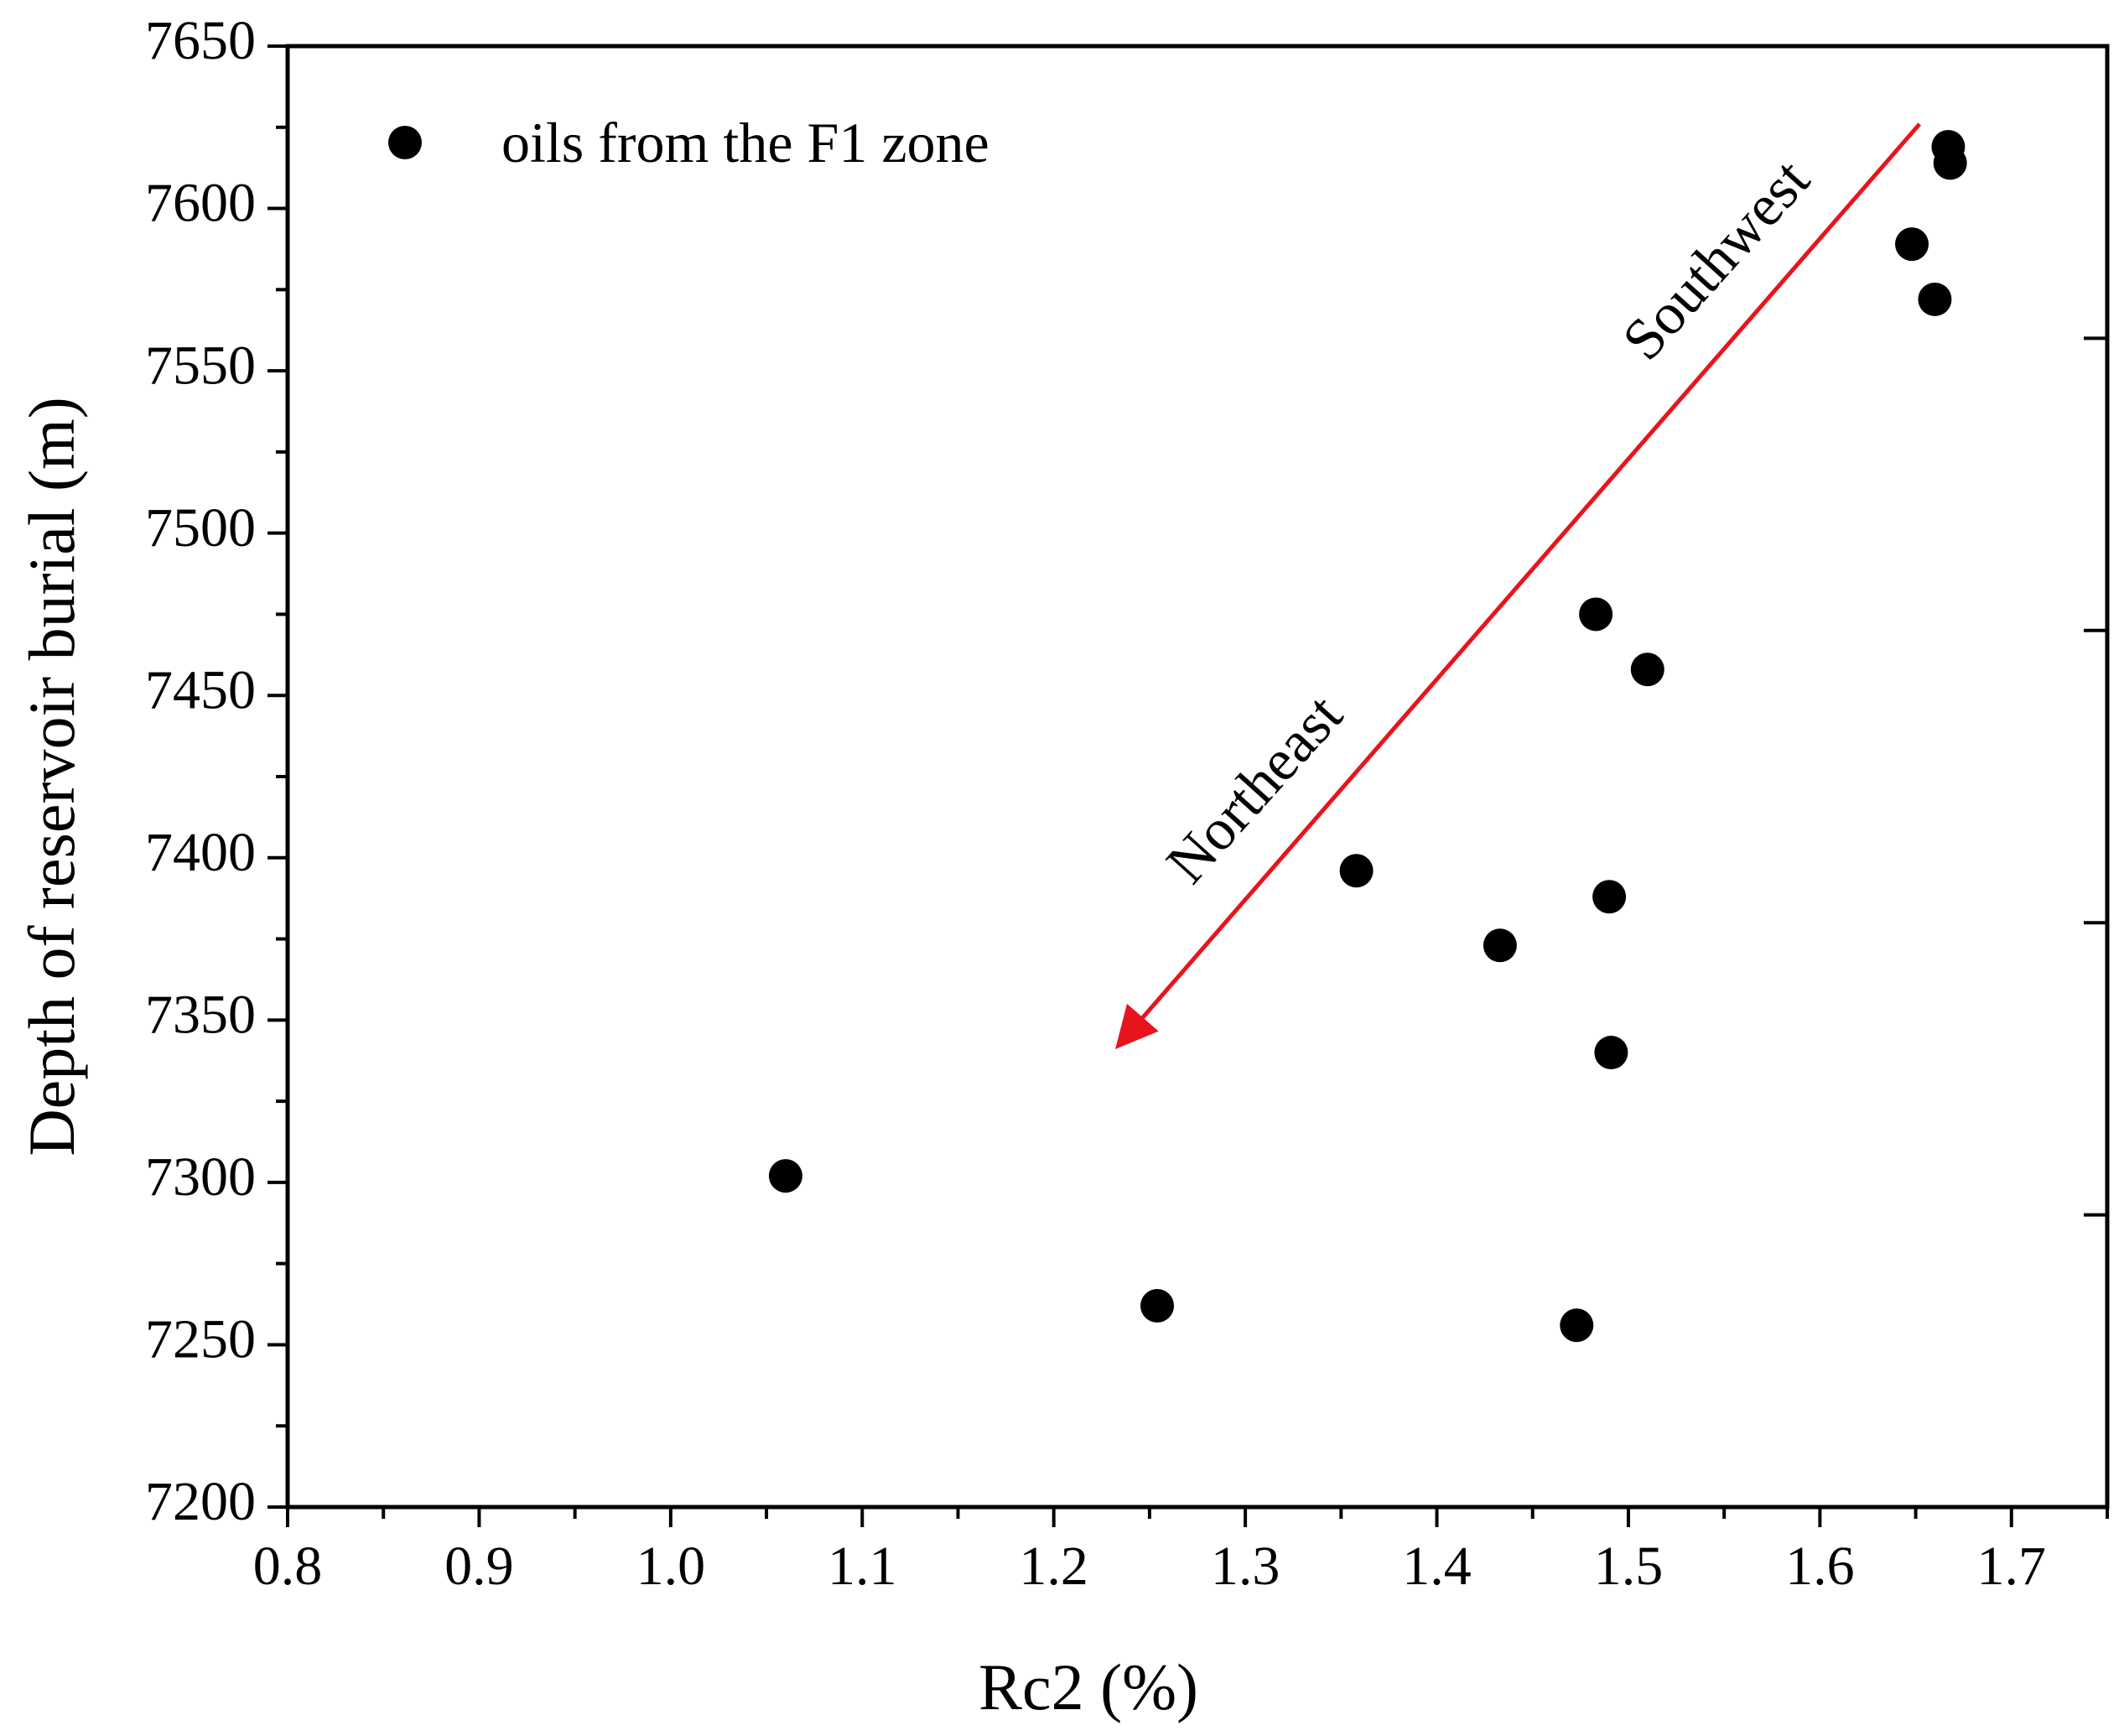 The width and height of the screenshot is (2124, 1736). Describe the element at coordinates (1629, 1566) in the screenshot. I see `x-tick-label: 1.5` at that location.